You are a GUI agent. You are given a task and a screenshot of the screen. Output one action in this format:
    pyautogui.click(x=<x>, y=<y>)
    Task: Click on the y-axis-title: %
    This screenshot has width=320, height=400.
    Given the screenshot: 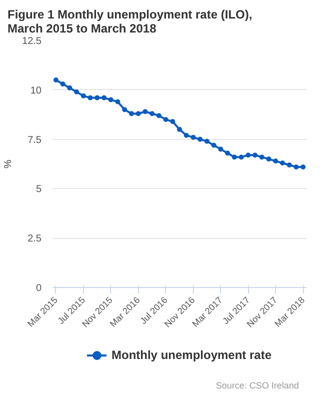 What is the action you would take?
    pyautogui.click(x=8, y=163)
    